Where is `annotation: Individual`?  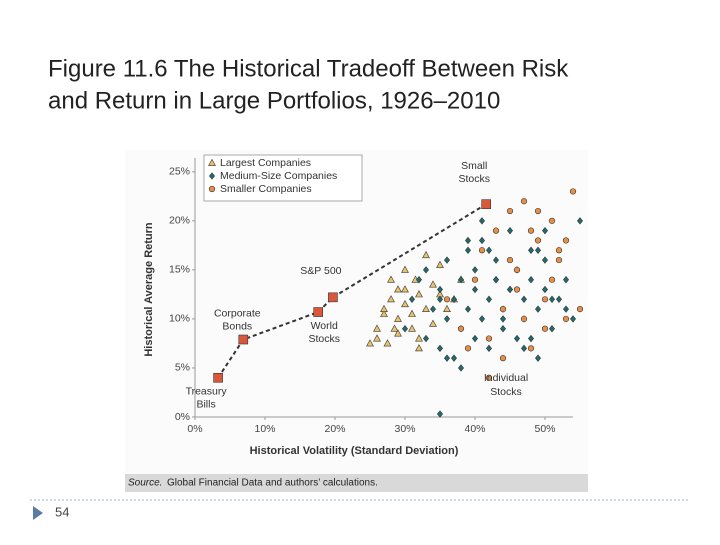
annotation: Individual is located at coordinates (506, 378).